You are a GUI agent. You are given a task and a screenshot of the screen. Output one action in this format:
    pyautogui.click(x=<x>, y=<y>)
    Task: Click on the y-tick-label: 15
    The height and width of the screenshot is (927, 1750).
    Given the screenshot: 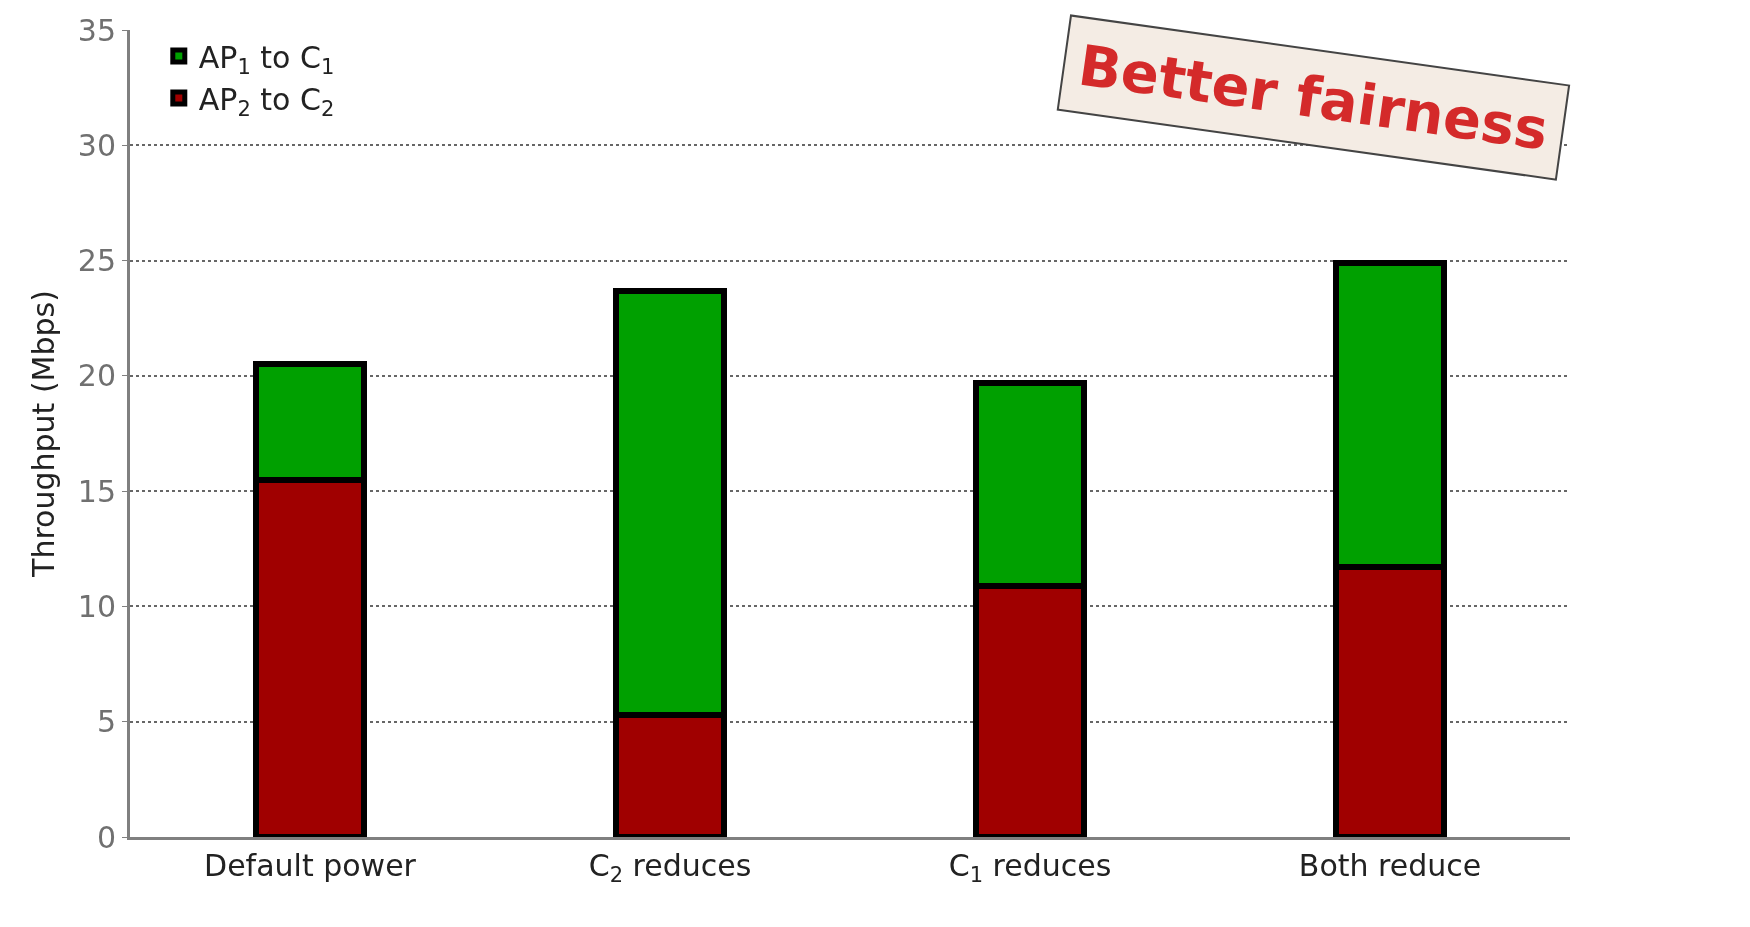 What is the action you would take?
    pyautogui.click(x=96, y=491)
    